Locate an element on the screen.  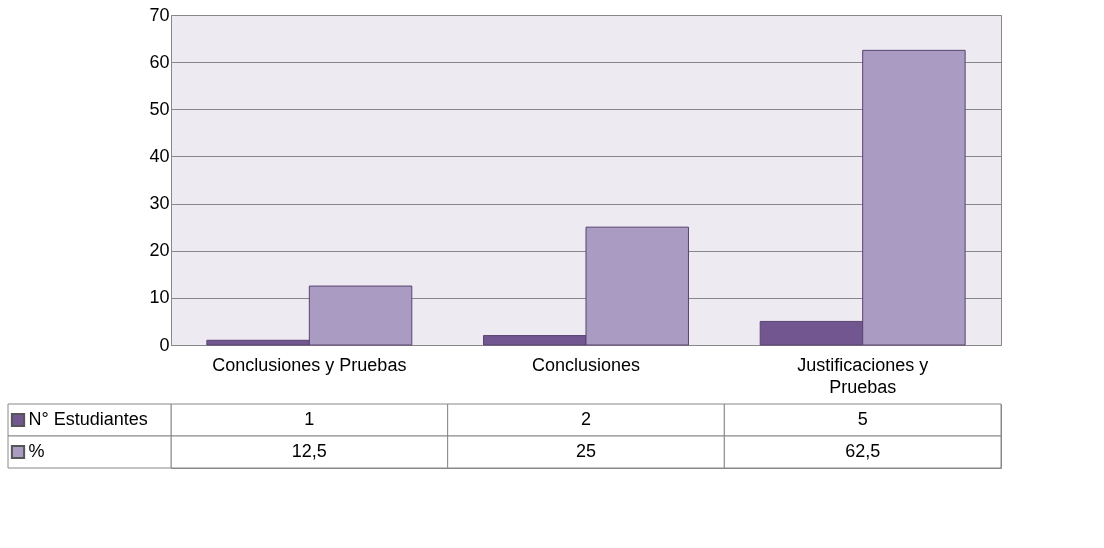
y-tick-label: 10 is located at coordinates (159, 297).